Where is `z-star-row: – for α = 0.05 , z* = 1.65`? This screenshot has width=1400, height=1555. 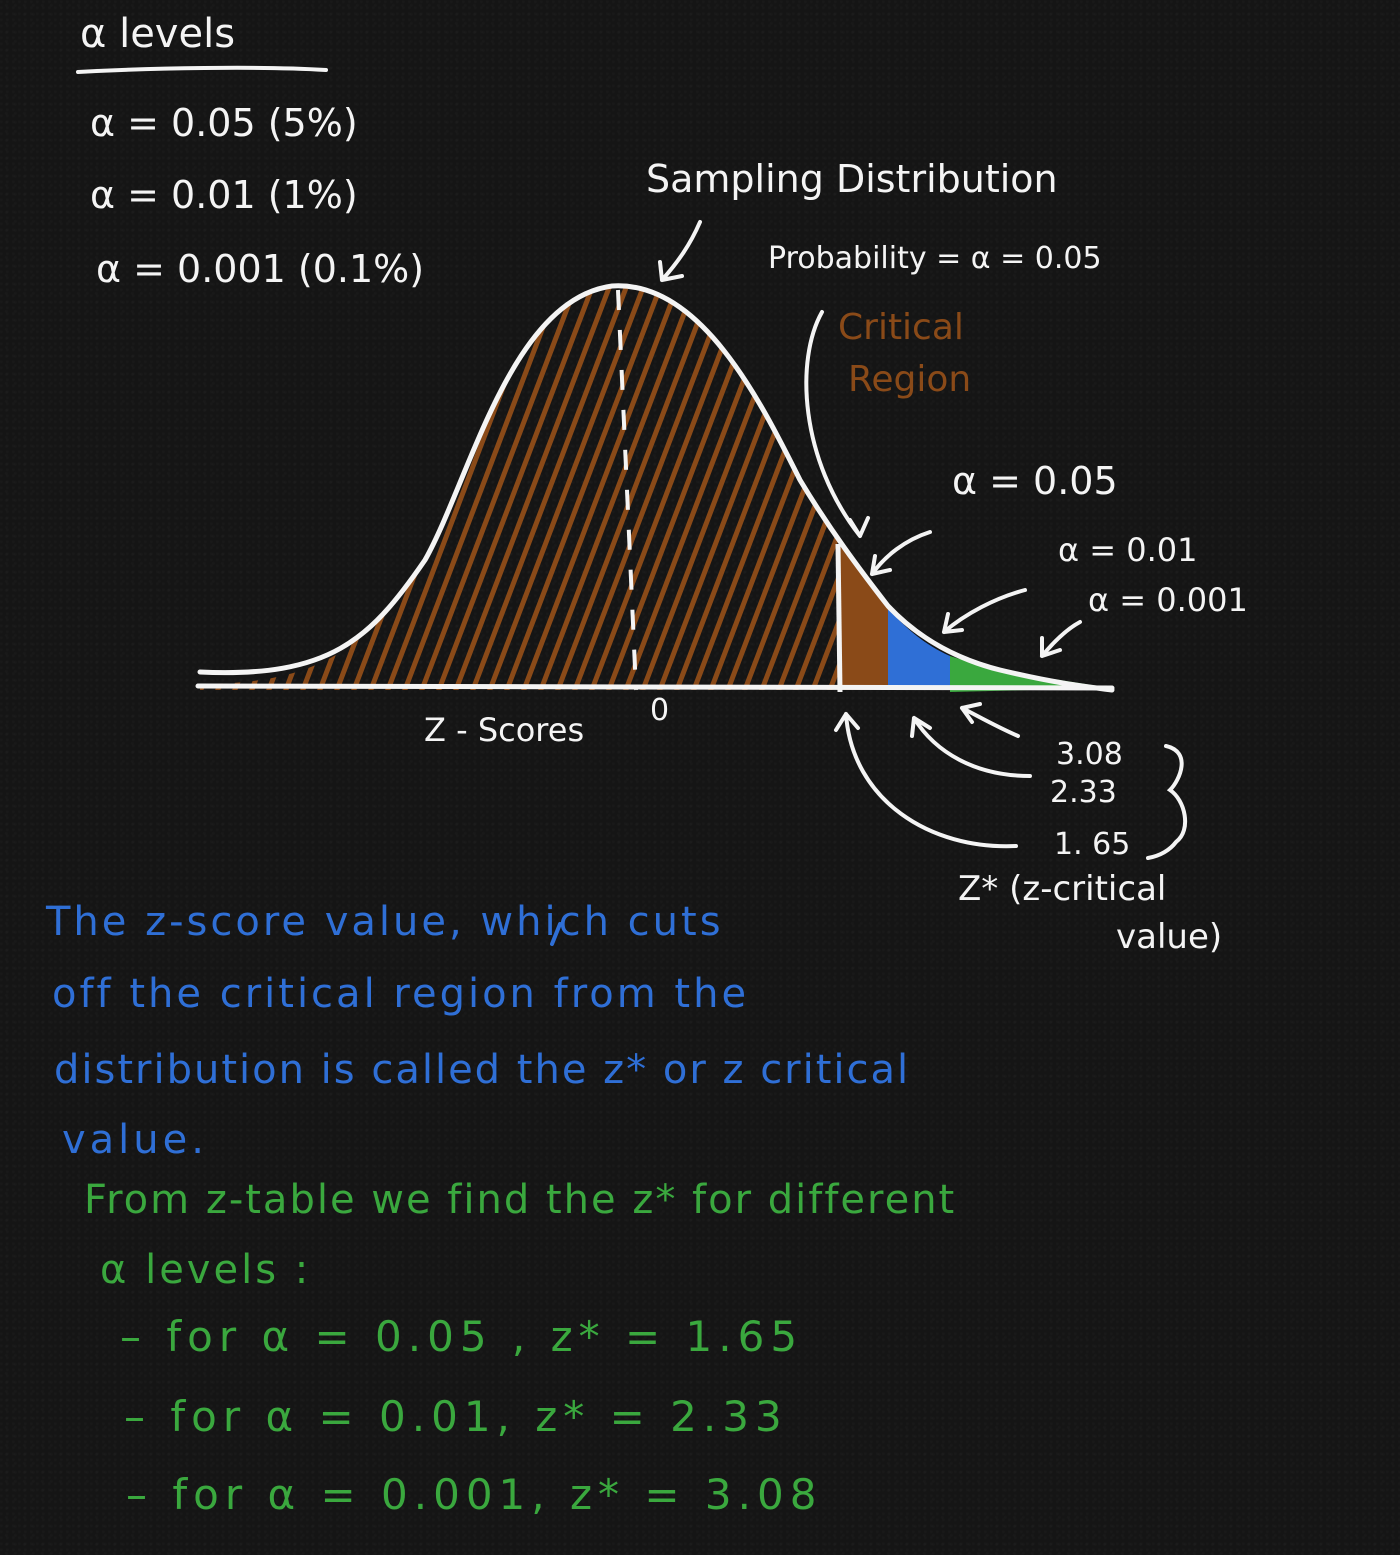
z-star-row: – for α = 0.05 , z* = 1.65 is located at coordinates (462, 1336).